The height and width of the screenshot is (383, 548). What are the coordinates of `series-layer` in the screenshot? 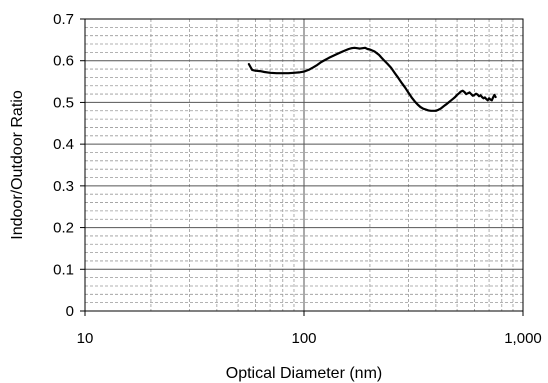 It's located at (372, 79).